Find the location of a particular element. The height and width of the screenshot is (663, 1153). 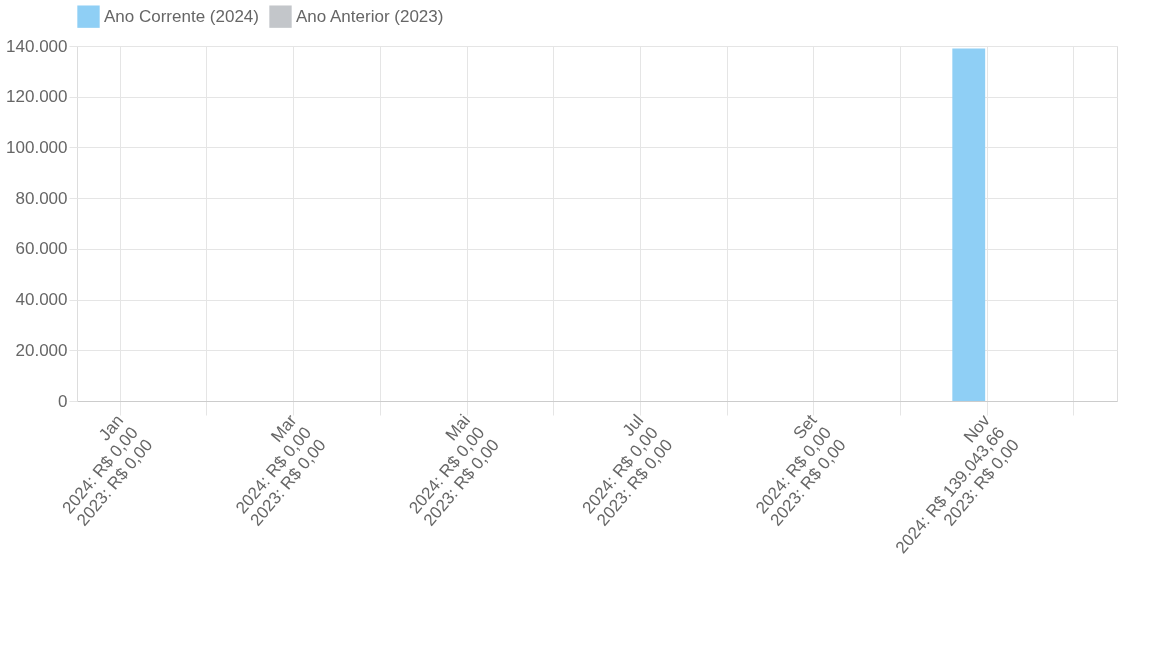

y-tick-label: 100.000 is located at coordinates (37, 147).